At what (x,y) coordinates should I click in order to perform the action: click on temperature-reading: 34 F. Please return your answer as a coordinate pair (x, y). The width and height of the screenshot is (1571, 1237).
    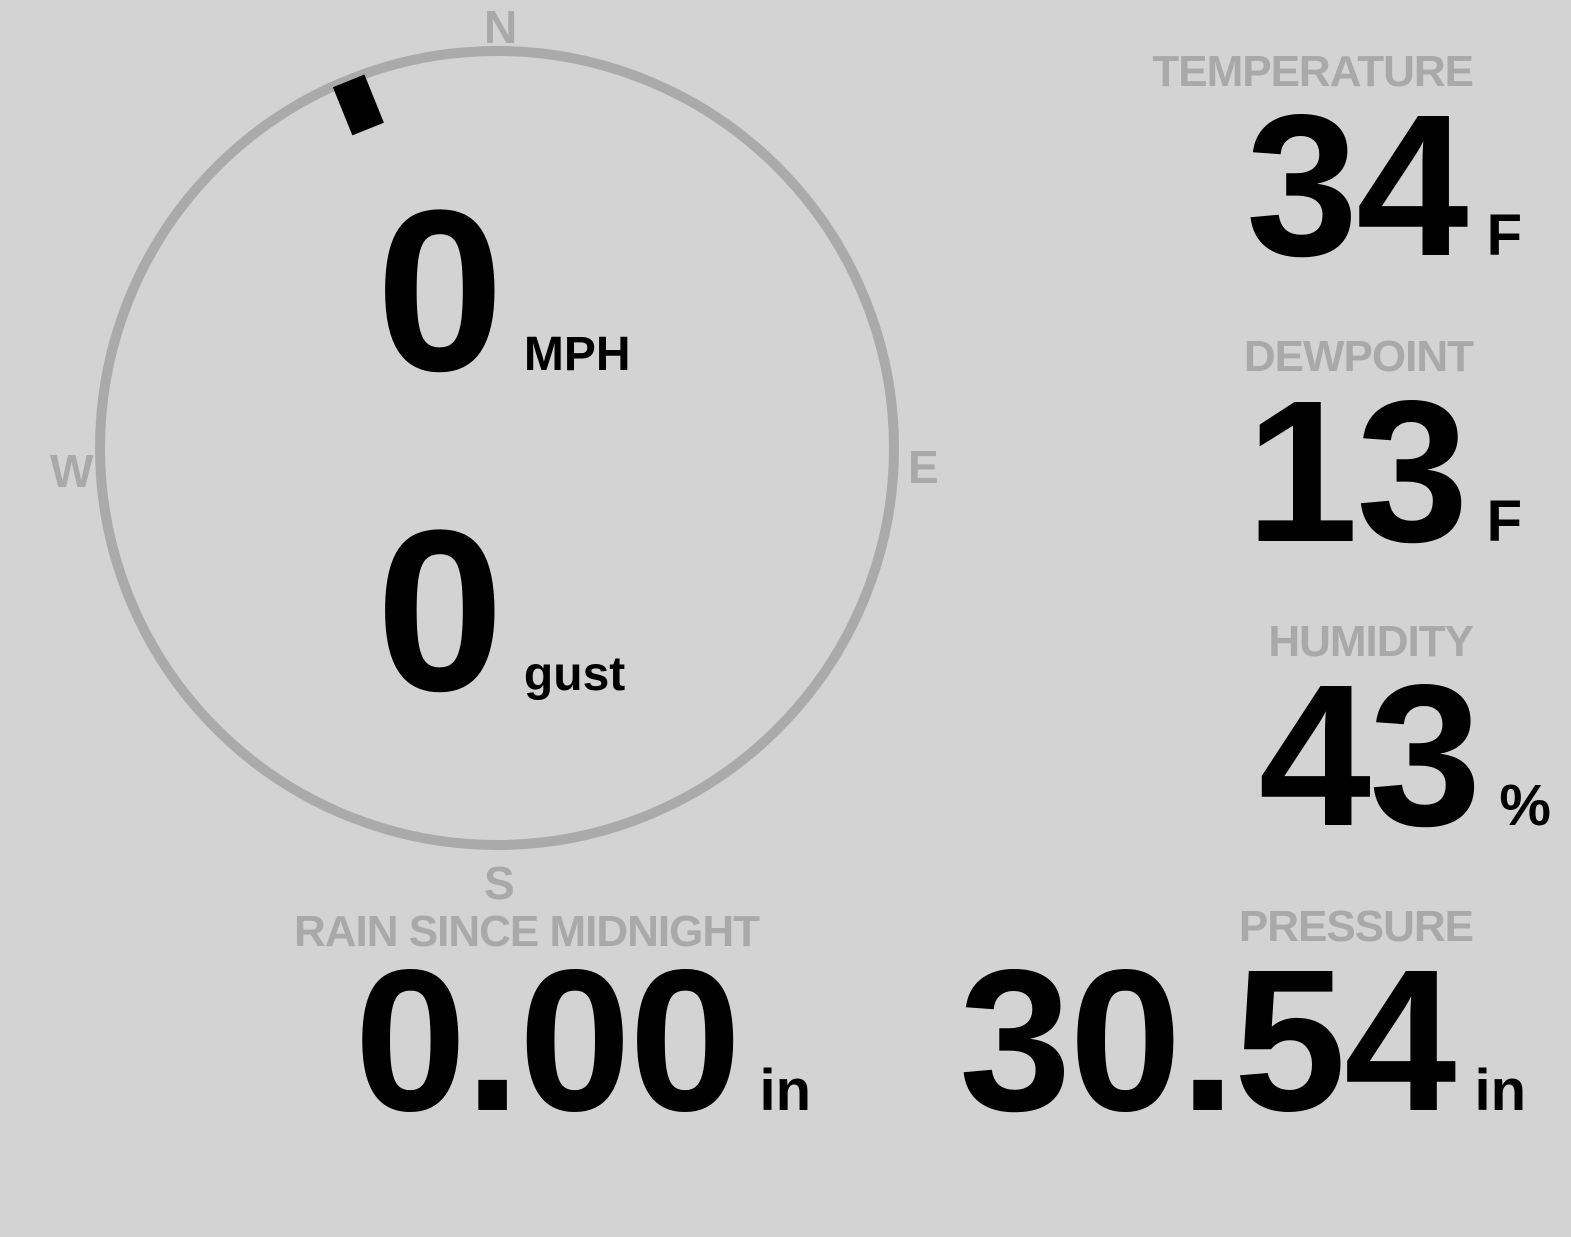
    Looking at the image, I should click on (1384, 185).